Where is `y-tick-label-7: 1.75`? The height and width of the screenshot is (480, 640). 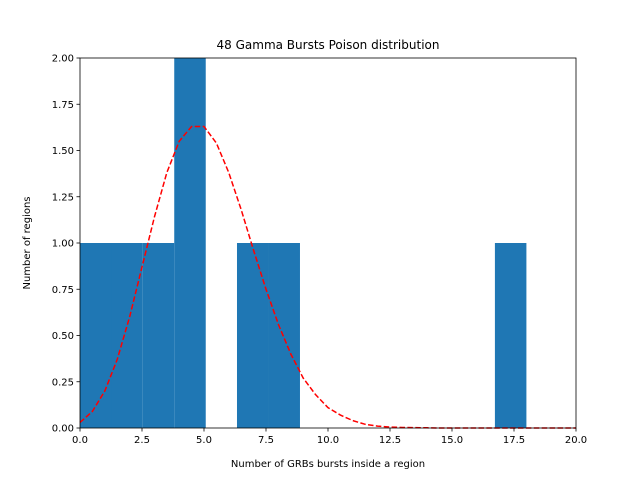
y-tick-label-7: 1.75 is located at coordinates (63, 105).